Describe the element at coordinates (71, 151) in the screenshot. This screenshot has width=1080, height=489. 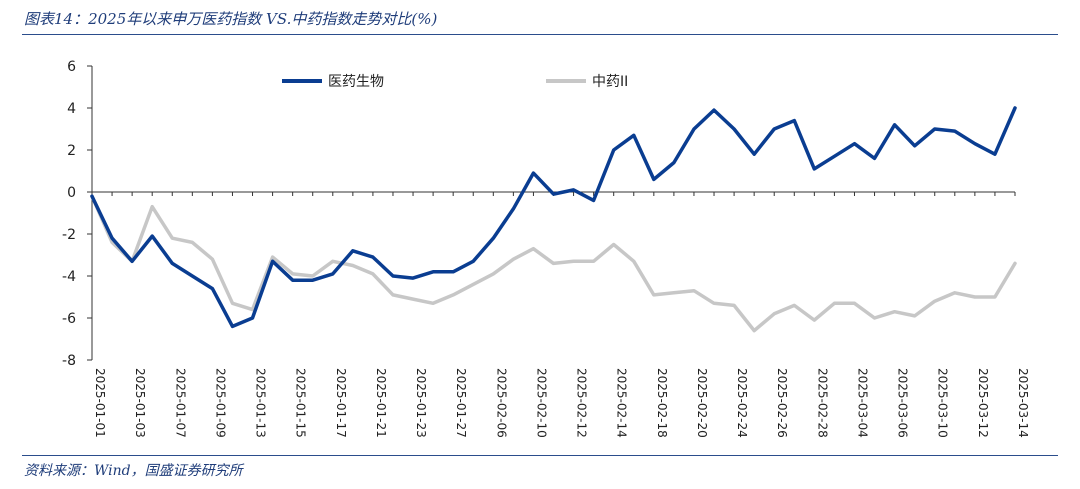
I see `y-tick-label: 2` at that location.